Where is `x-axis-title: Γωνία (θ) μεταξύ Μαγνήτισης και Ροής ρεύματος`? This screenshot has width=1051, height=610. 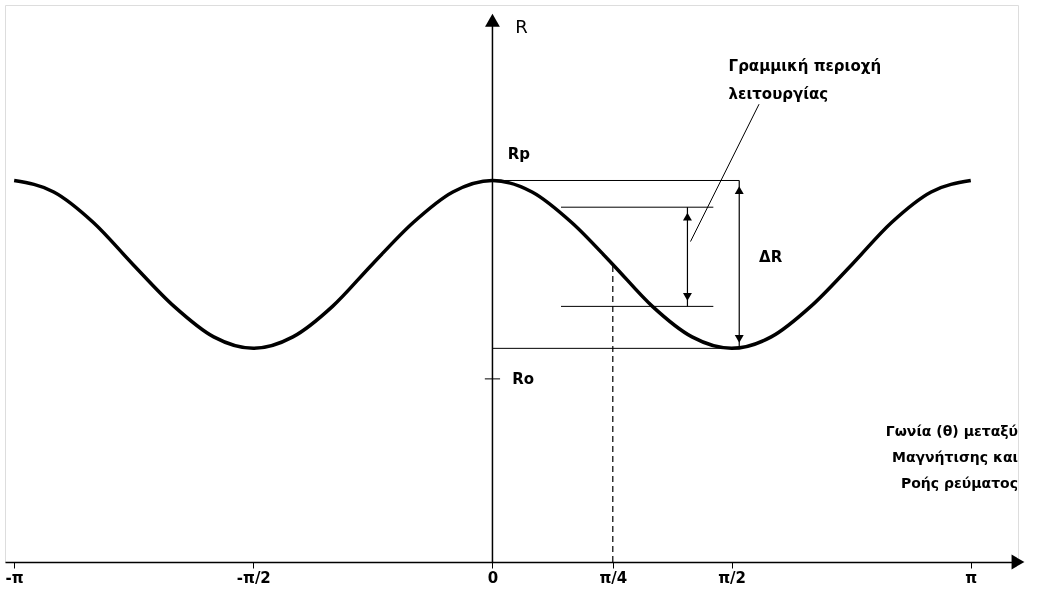
x-axis-title: Γωνία (θ) μεταξύ Μαγνήτισης και Ροής ρεύματος is located at coordinates (951, 456).